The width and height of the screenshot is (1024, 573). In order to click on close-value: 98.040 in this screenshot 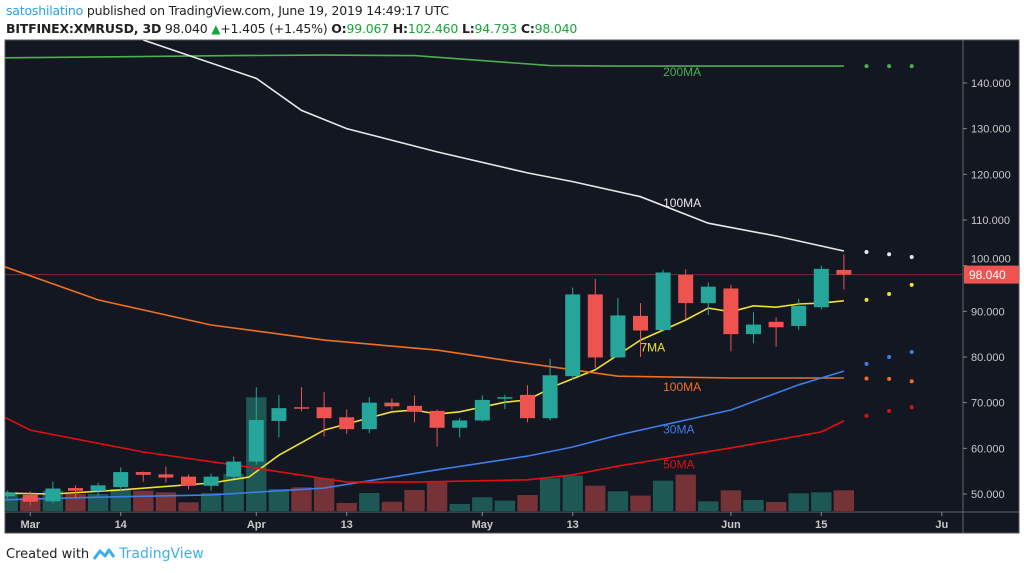, I will do `click(556, 28)`.